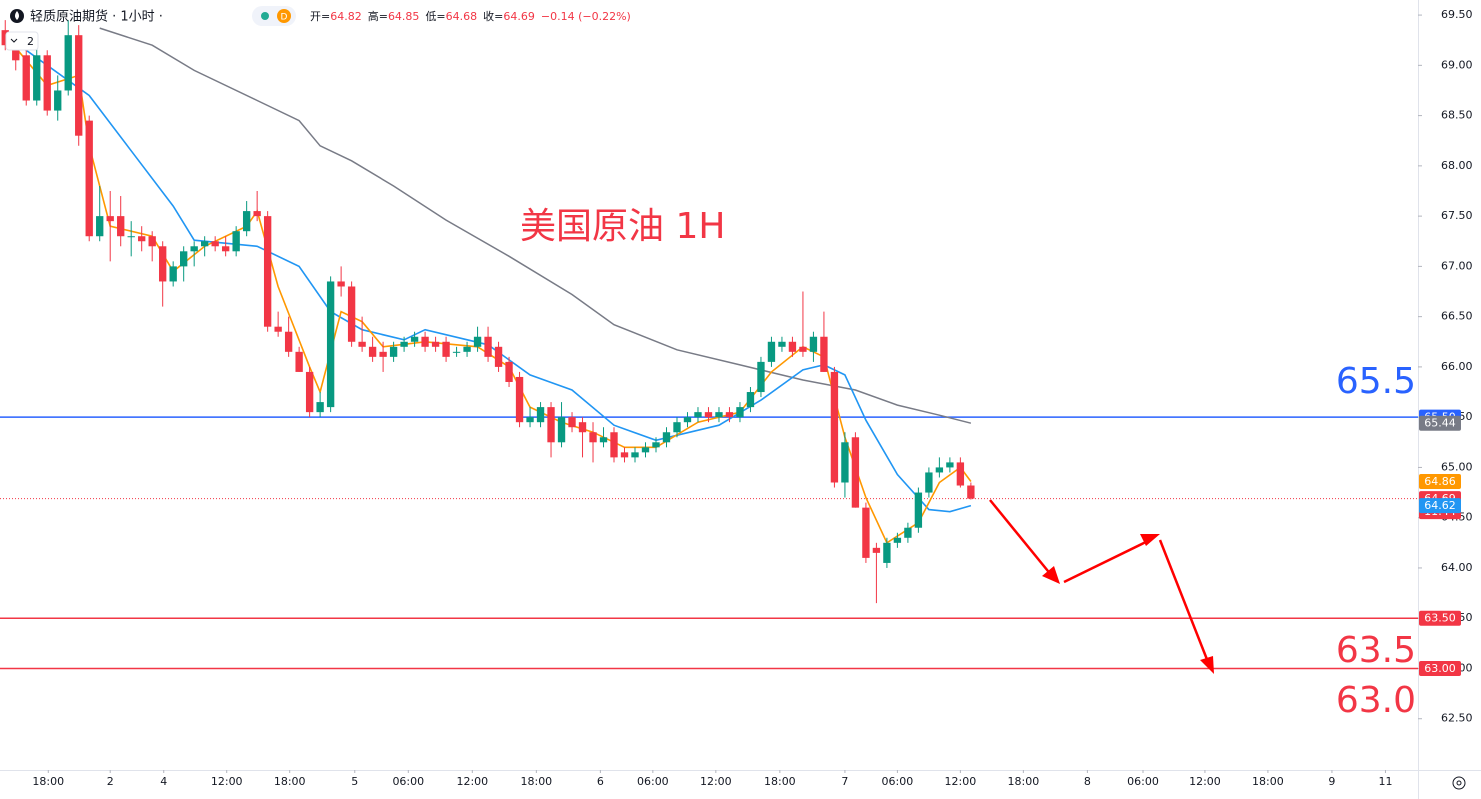  Describe the element at coordinates (96, 17) in the screenshot. I see `symbol-title: 轻质原油期货 · 1小时 ·` at that location.